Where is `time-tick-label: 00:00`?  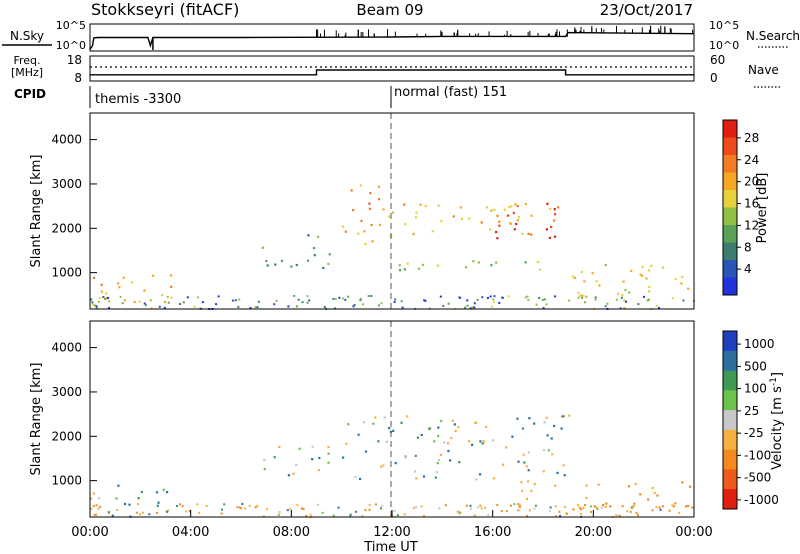
time-tick-label: 00:00 is located at coordinates (693, 532).